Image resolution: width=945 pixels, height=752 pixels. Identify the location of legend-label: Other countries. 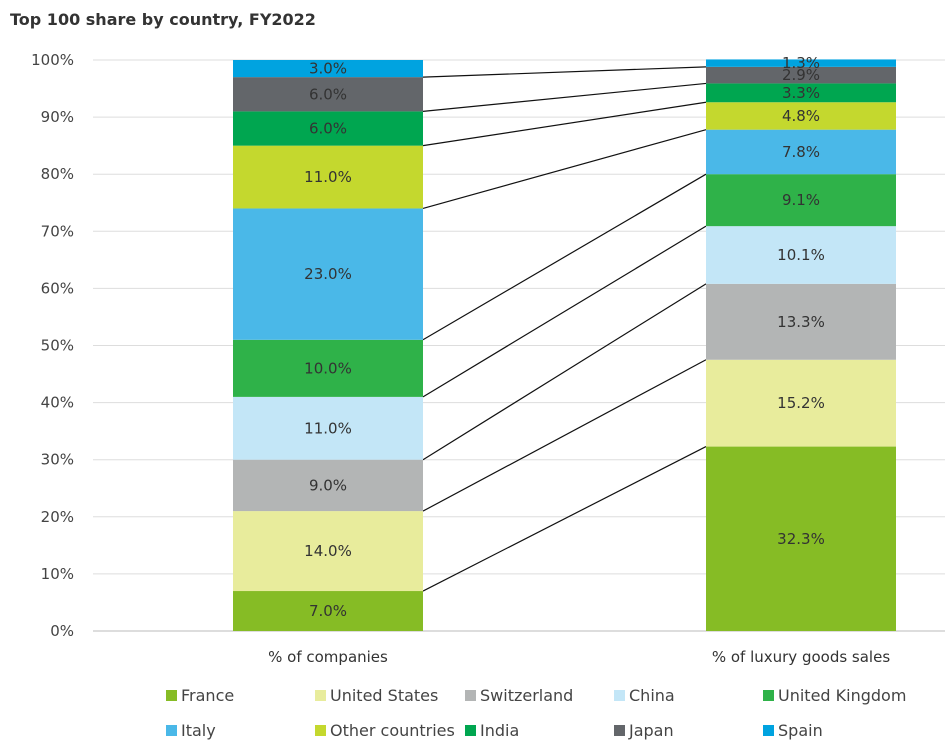
(392, 730).